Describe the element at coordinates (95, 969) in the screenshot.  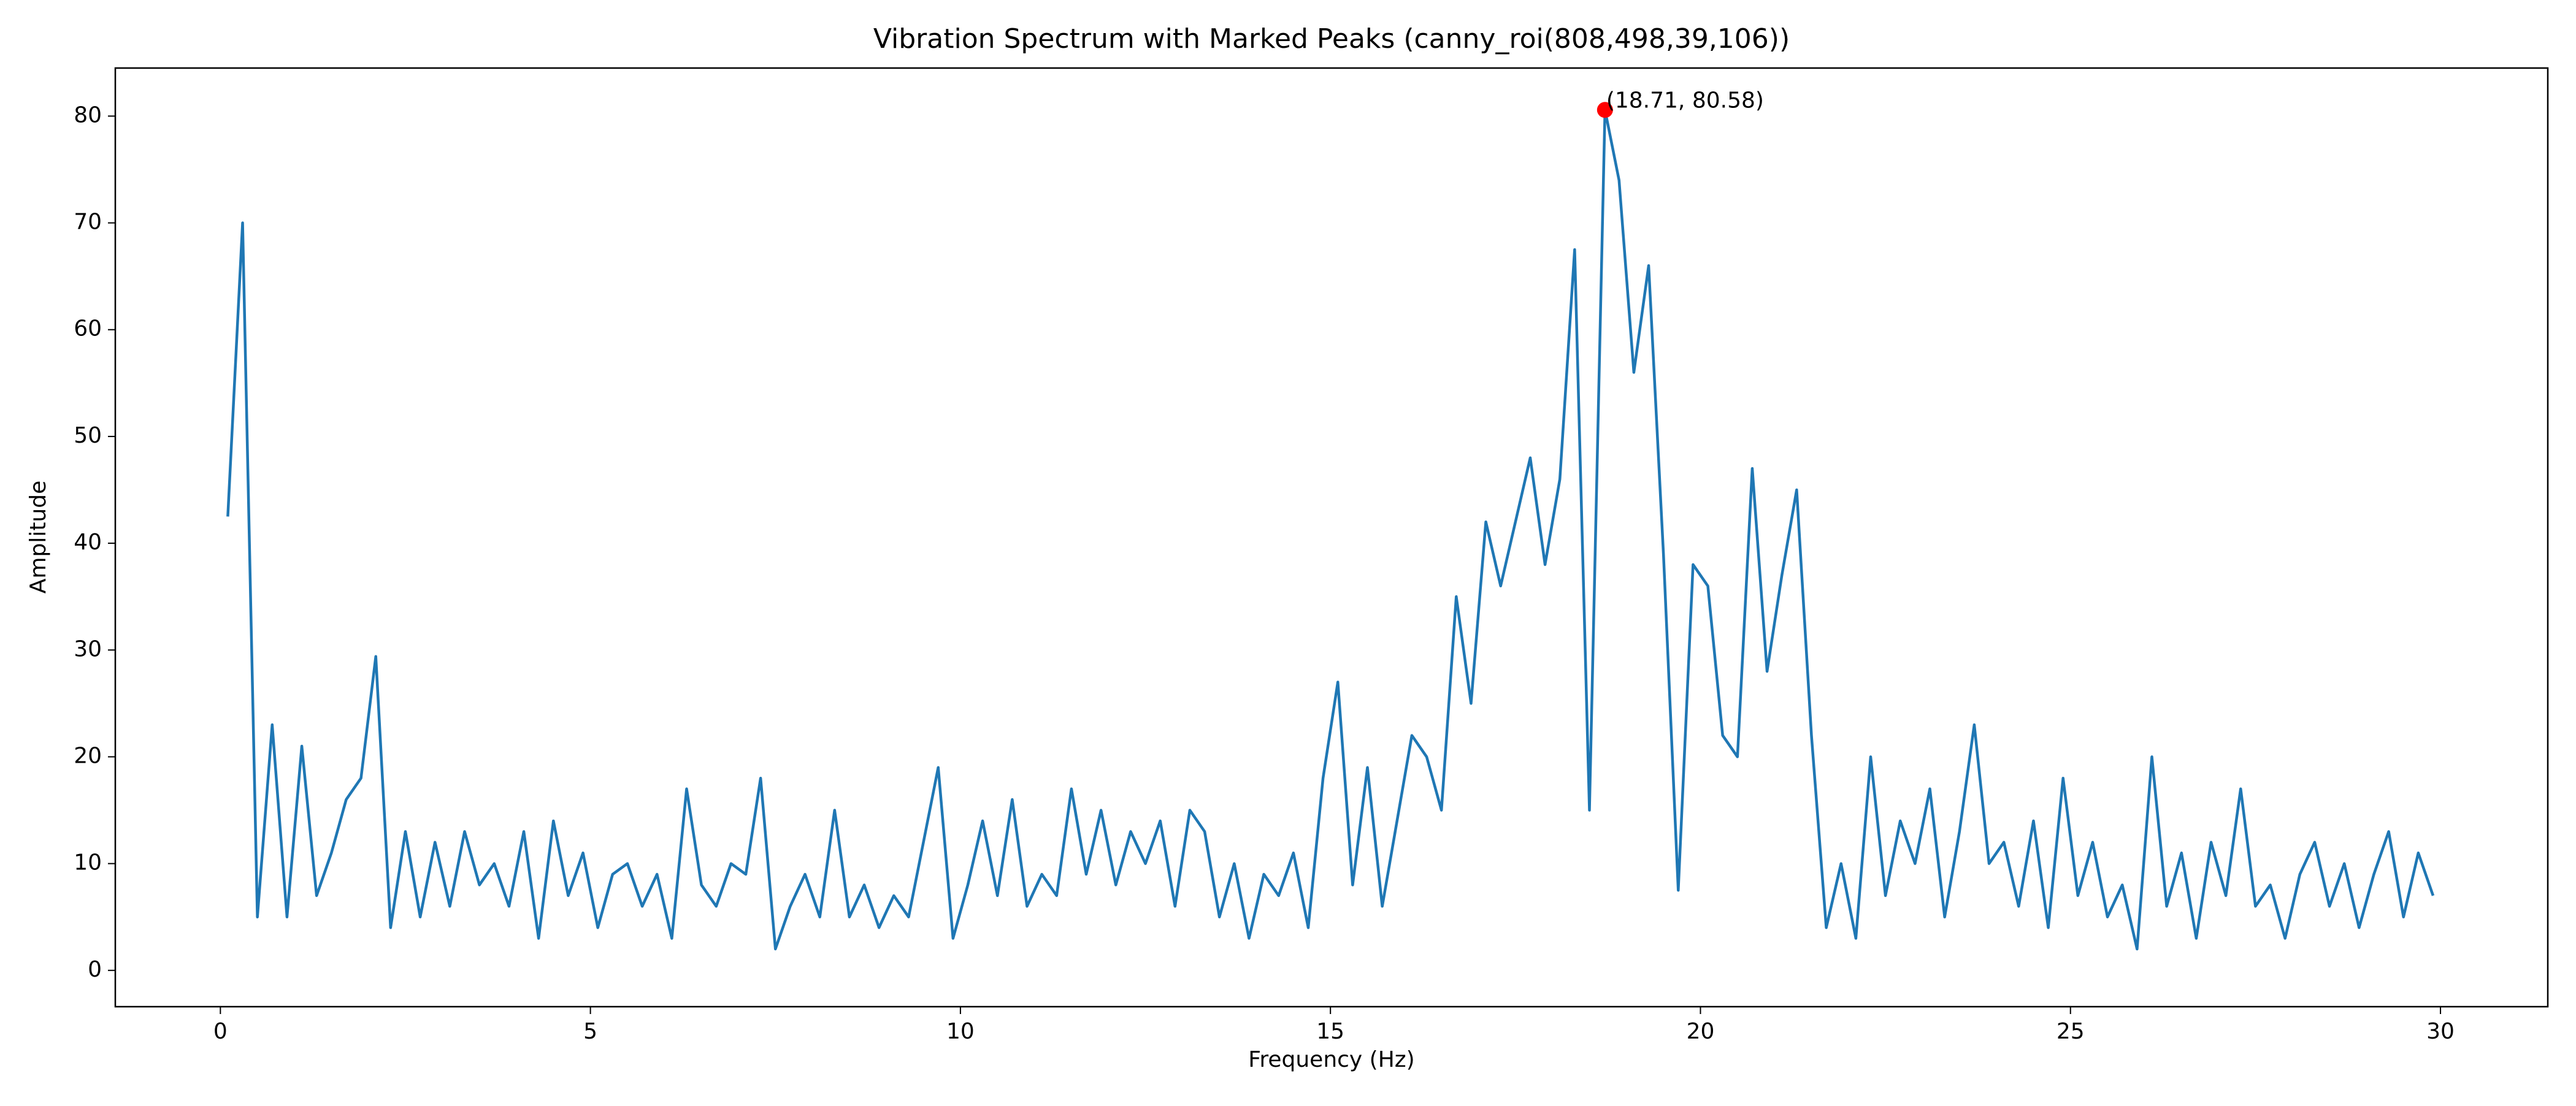
I see `y-tick-label: 0` at that location.